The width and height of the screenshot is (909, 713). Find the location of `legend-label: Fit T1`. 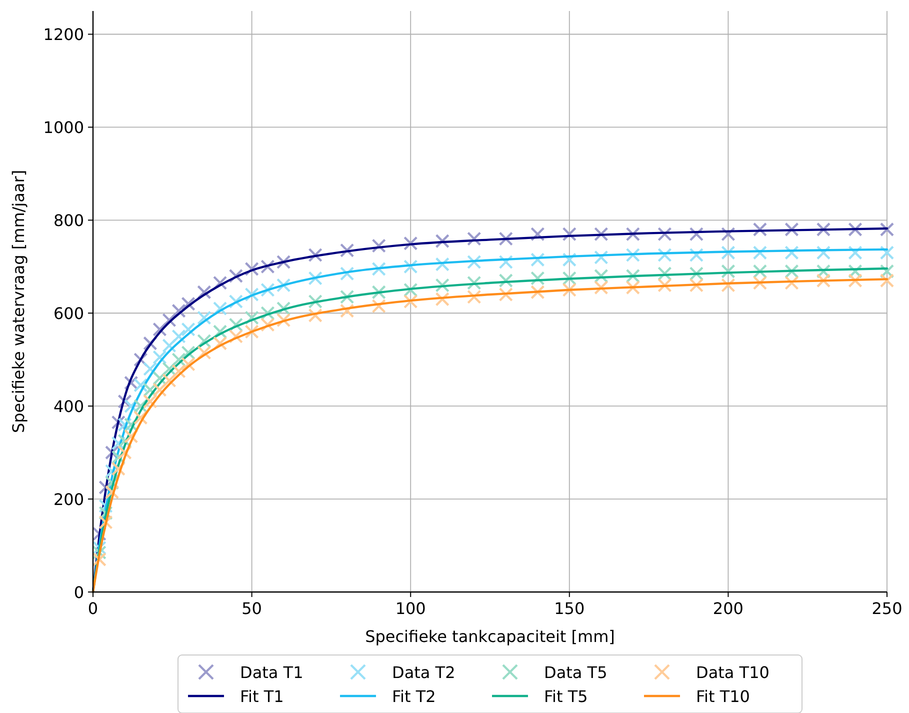

legend-label: Fit T1 is located at coordinates (262, 696).